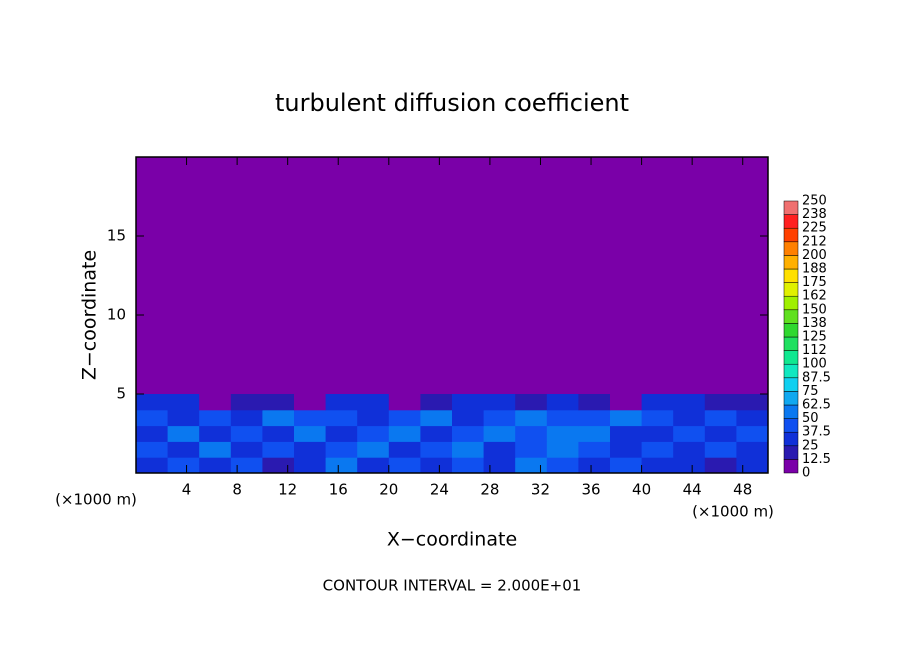  What do you see at coordinates (237, 490) in the screenshot?
I see `x-tick-label: 8` at bounding box center [237, 490].